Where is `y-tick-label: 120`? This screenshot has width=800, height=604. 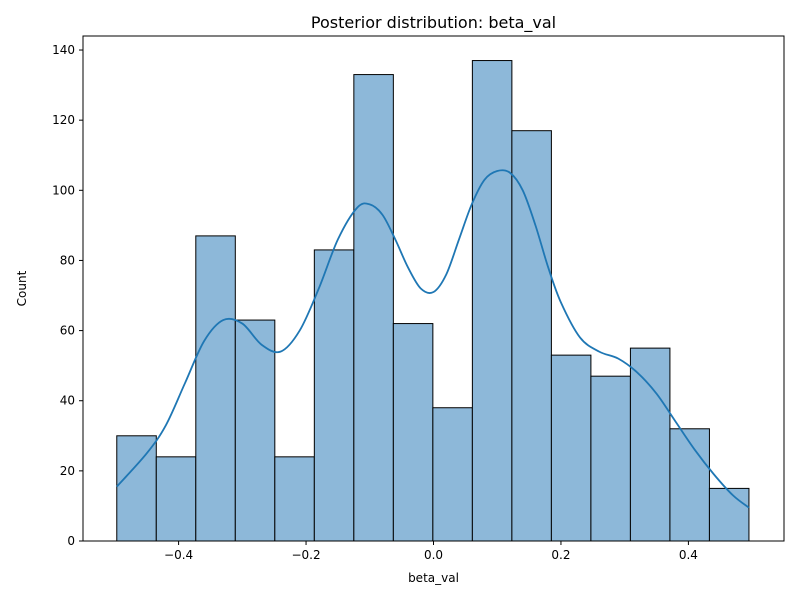 y-tick-label: 120 is located at coordinates (63, 120).